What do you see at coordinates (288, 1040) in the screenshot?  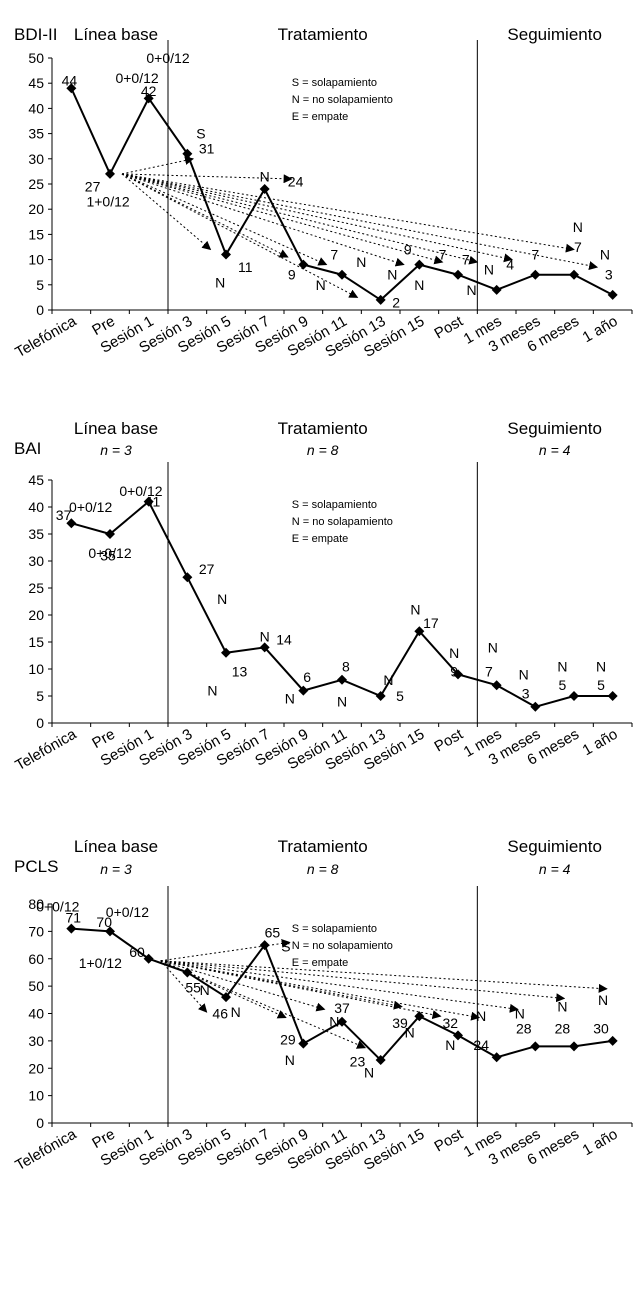 I see `data-label: 29` at bounding box center [288, 1040].